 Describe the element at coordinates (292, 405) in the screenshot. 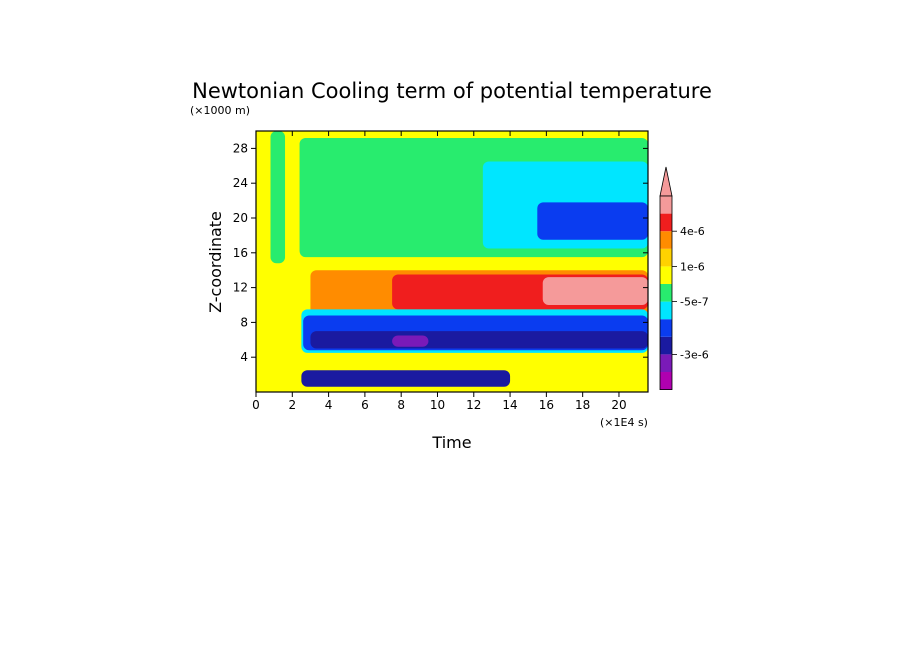

I see `x-tick-label: 2` at that location.